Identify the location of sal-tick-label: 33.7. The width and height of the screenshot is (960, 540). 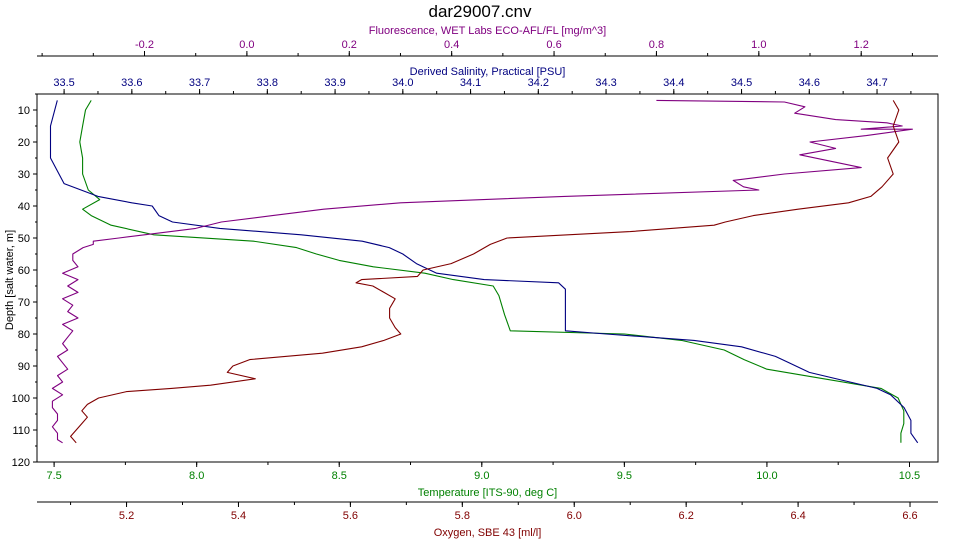
(199, 83).